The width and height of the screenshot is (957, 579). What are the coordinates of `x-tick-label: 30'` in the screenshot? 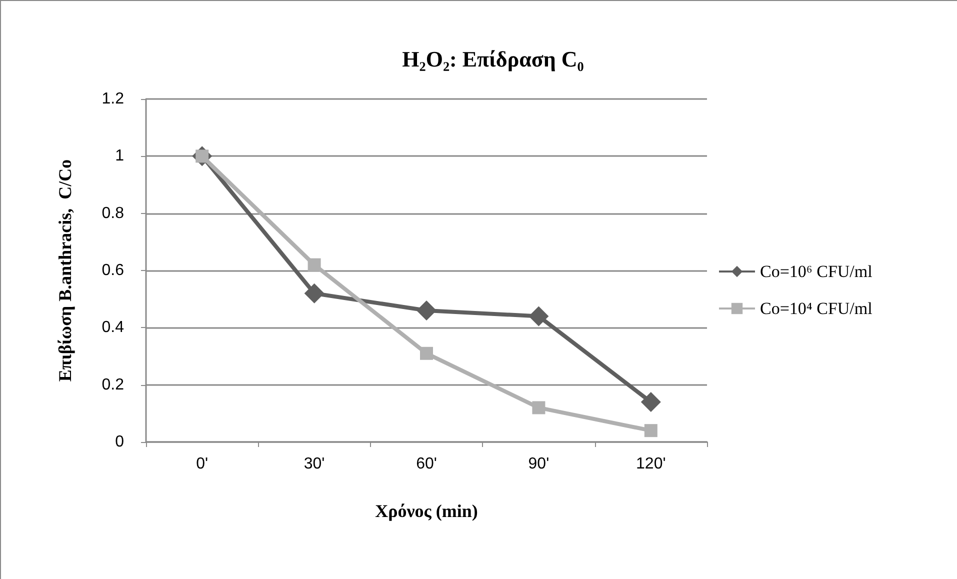 It's located at (314, 464).